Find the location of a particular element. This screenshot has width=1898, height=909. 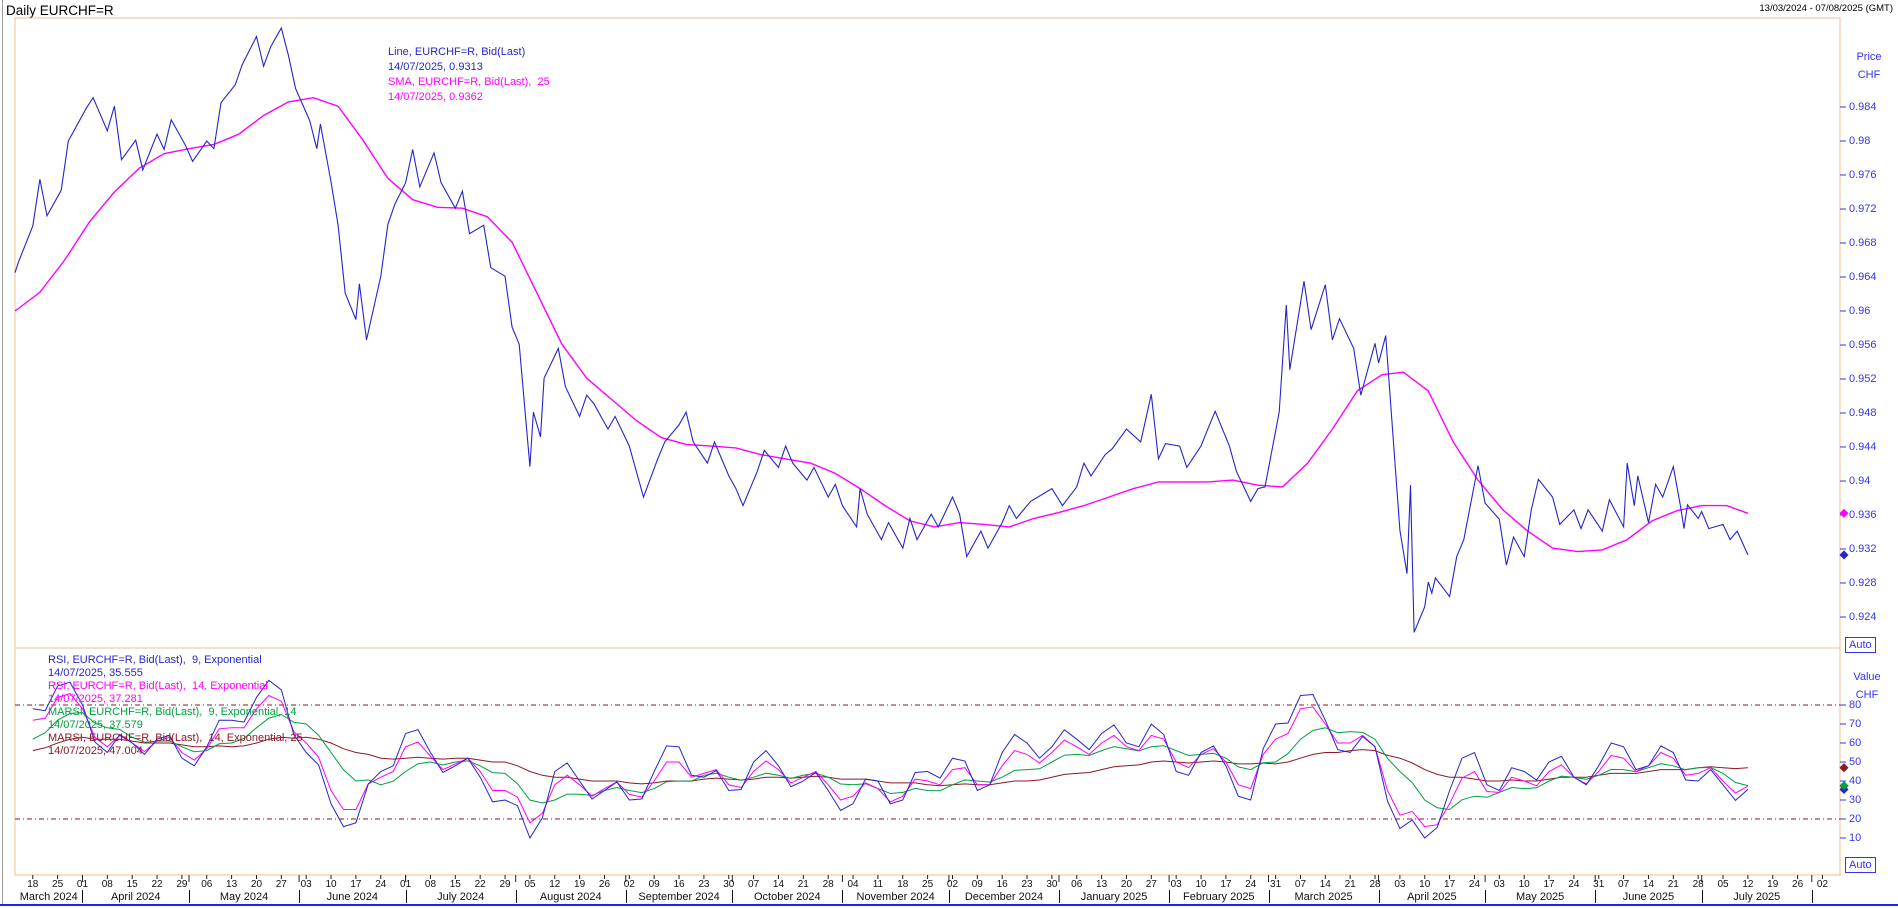

rsi-legend-line: 14/07/2025, 37.281 is located at coordinates (95, 699).